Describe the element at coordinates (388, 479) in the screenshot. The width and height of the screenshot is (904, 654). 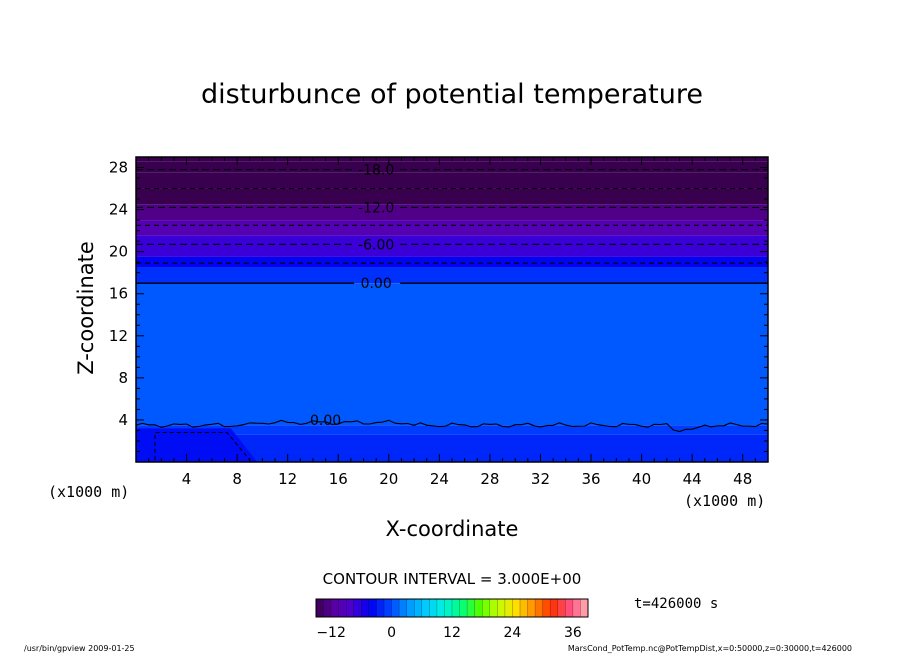
I see `x-tick-label: 20` at that location.